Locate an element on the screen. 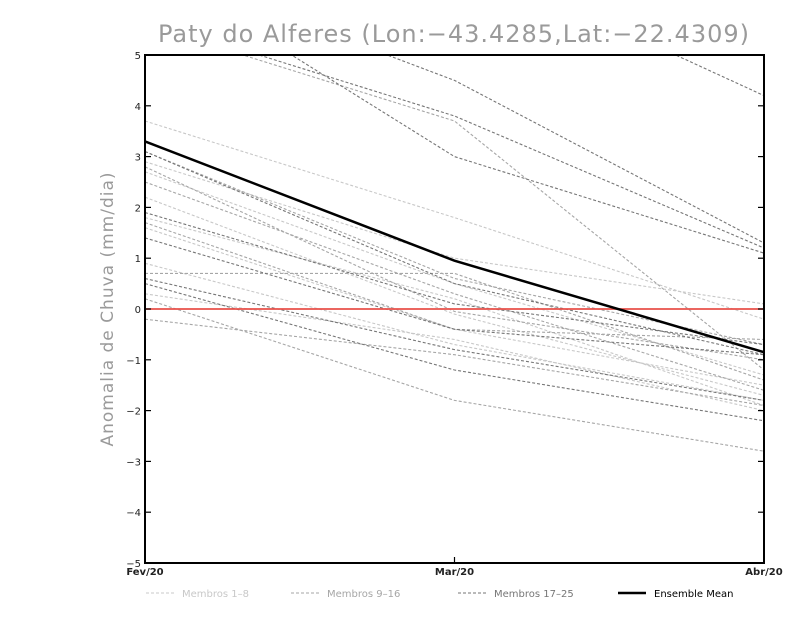 Image resolution: width=800 pixels, height=618 pixels. y-tick-label: 2 is located at coordinates (138, 208).